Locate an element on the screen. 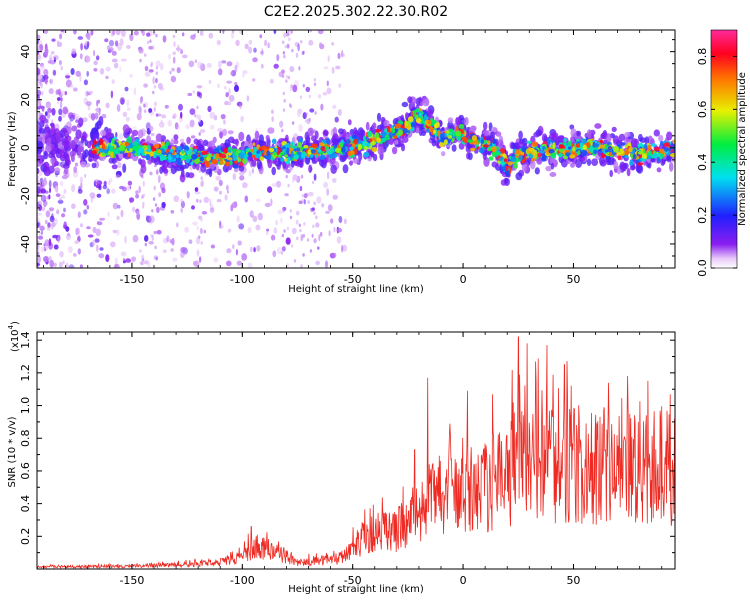  y-tick-label: 0 is located at coordinates (25, 147).